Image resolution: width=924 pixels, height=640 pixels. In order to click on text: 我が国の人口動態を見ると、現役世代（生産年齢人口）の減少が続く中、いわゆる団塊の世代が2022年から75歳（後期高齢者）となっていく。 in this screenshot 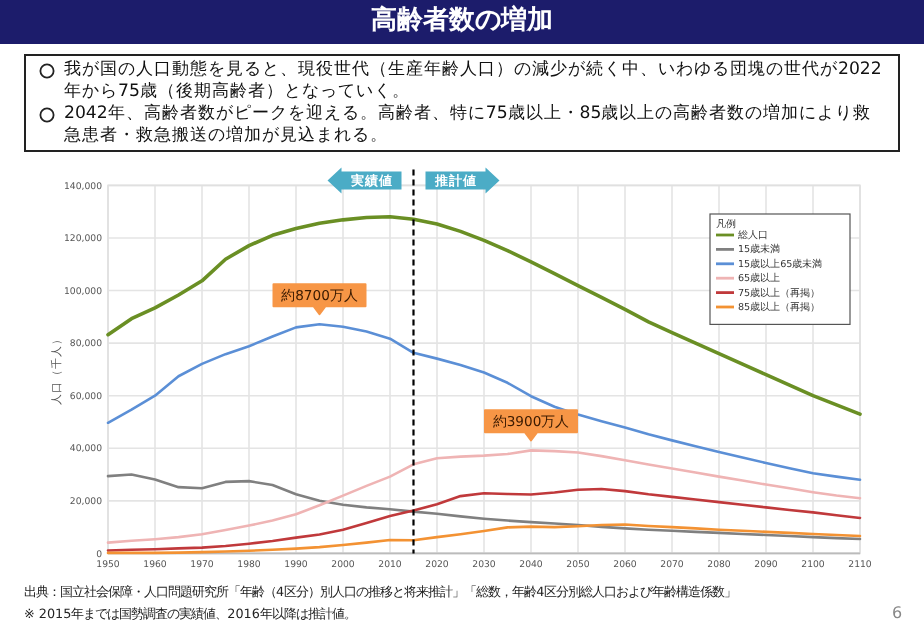, I will do `click(473, 81)`.